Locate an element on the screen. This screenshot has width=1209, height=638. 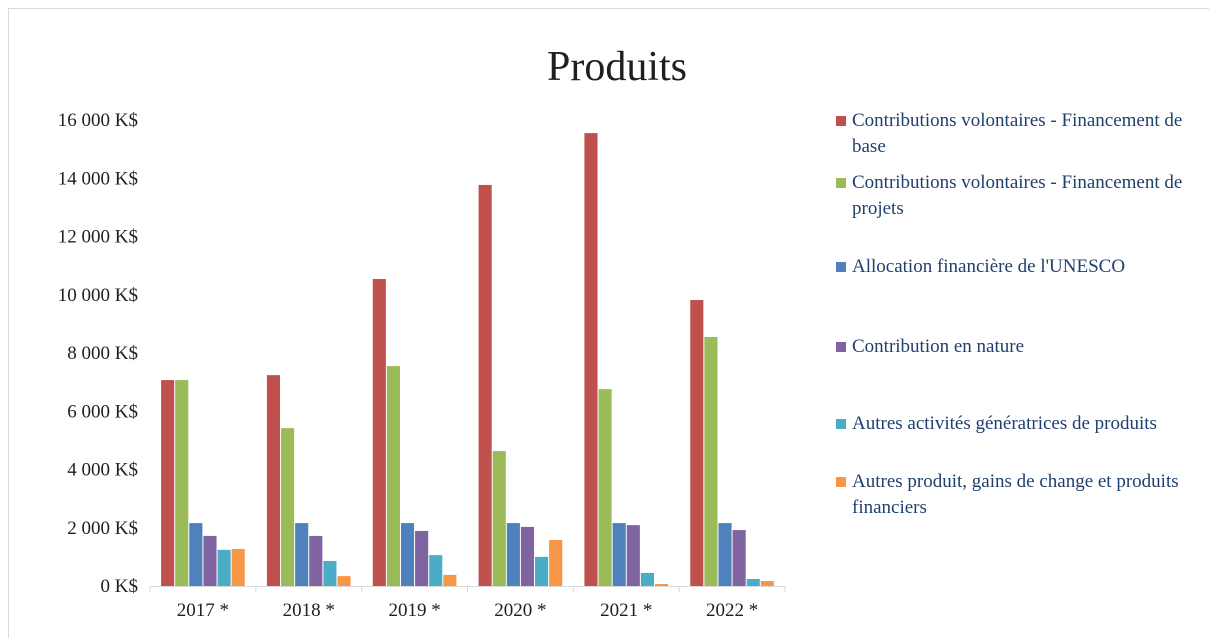
x-tick-label: 2018 * is located at coordinates (309, 610).